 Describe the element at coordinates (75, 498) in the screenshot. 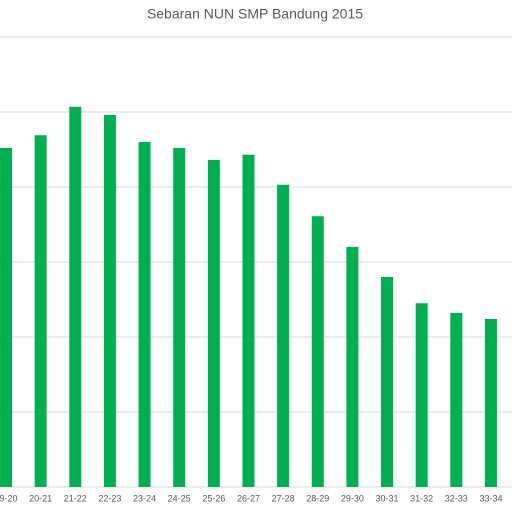

I see `x-tick-label: 21-22` at that location.